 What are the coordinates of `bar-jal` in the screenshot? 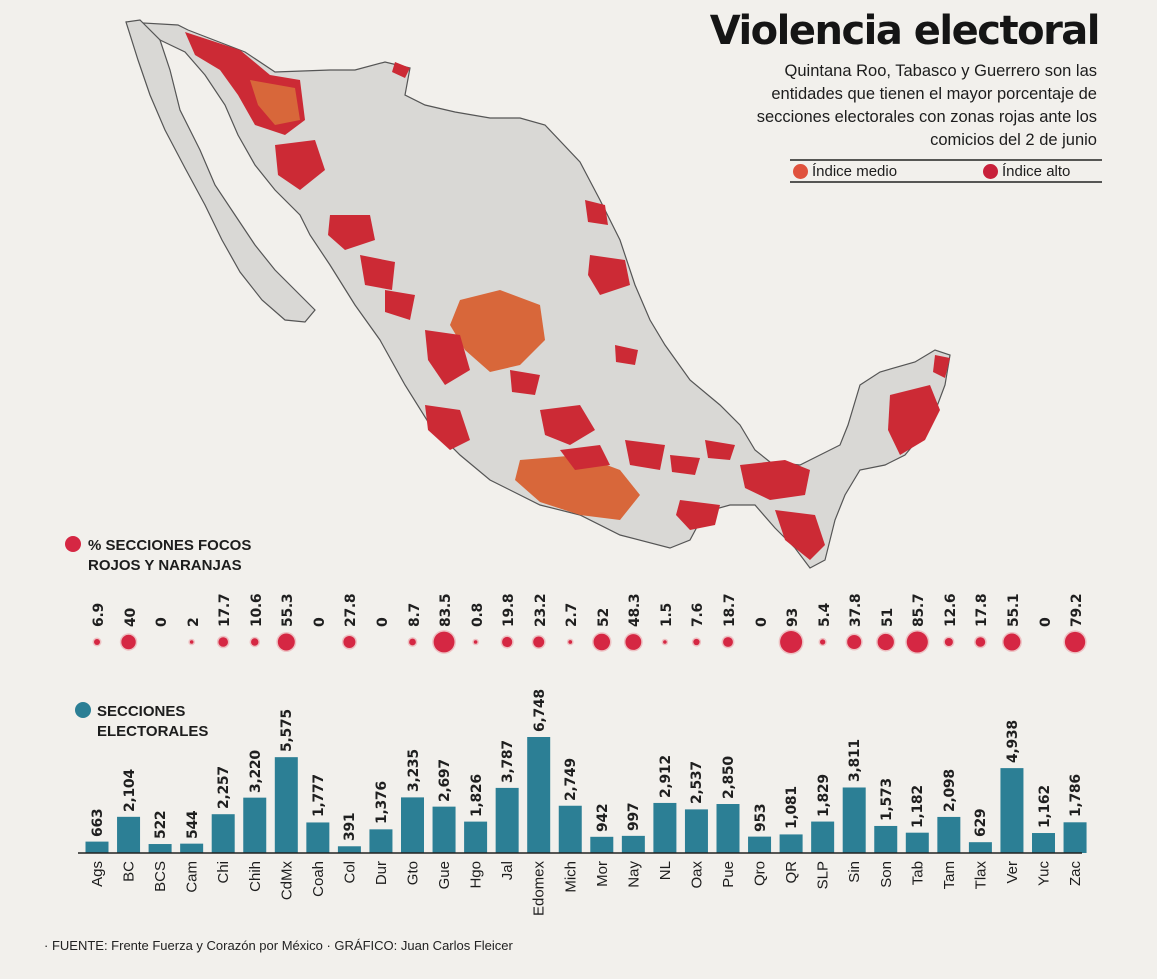 It's located at (507, 820).